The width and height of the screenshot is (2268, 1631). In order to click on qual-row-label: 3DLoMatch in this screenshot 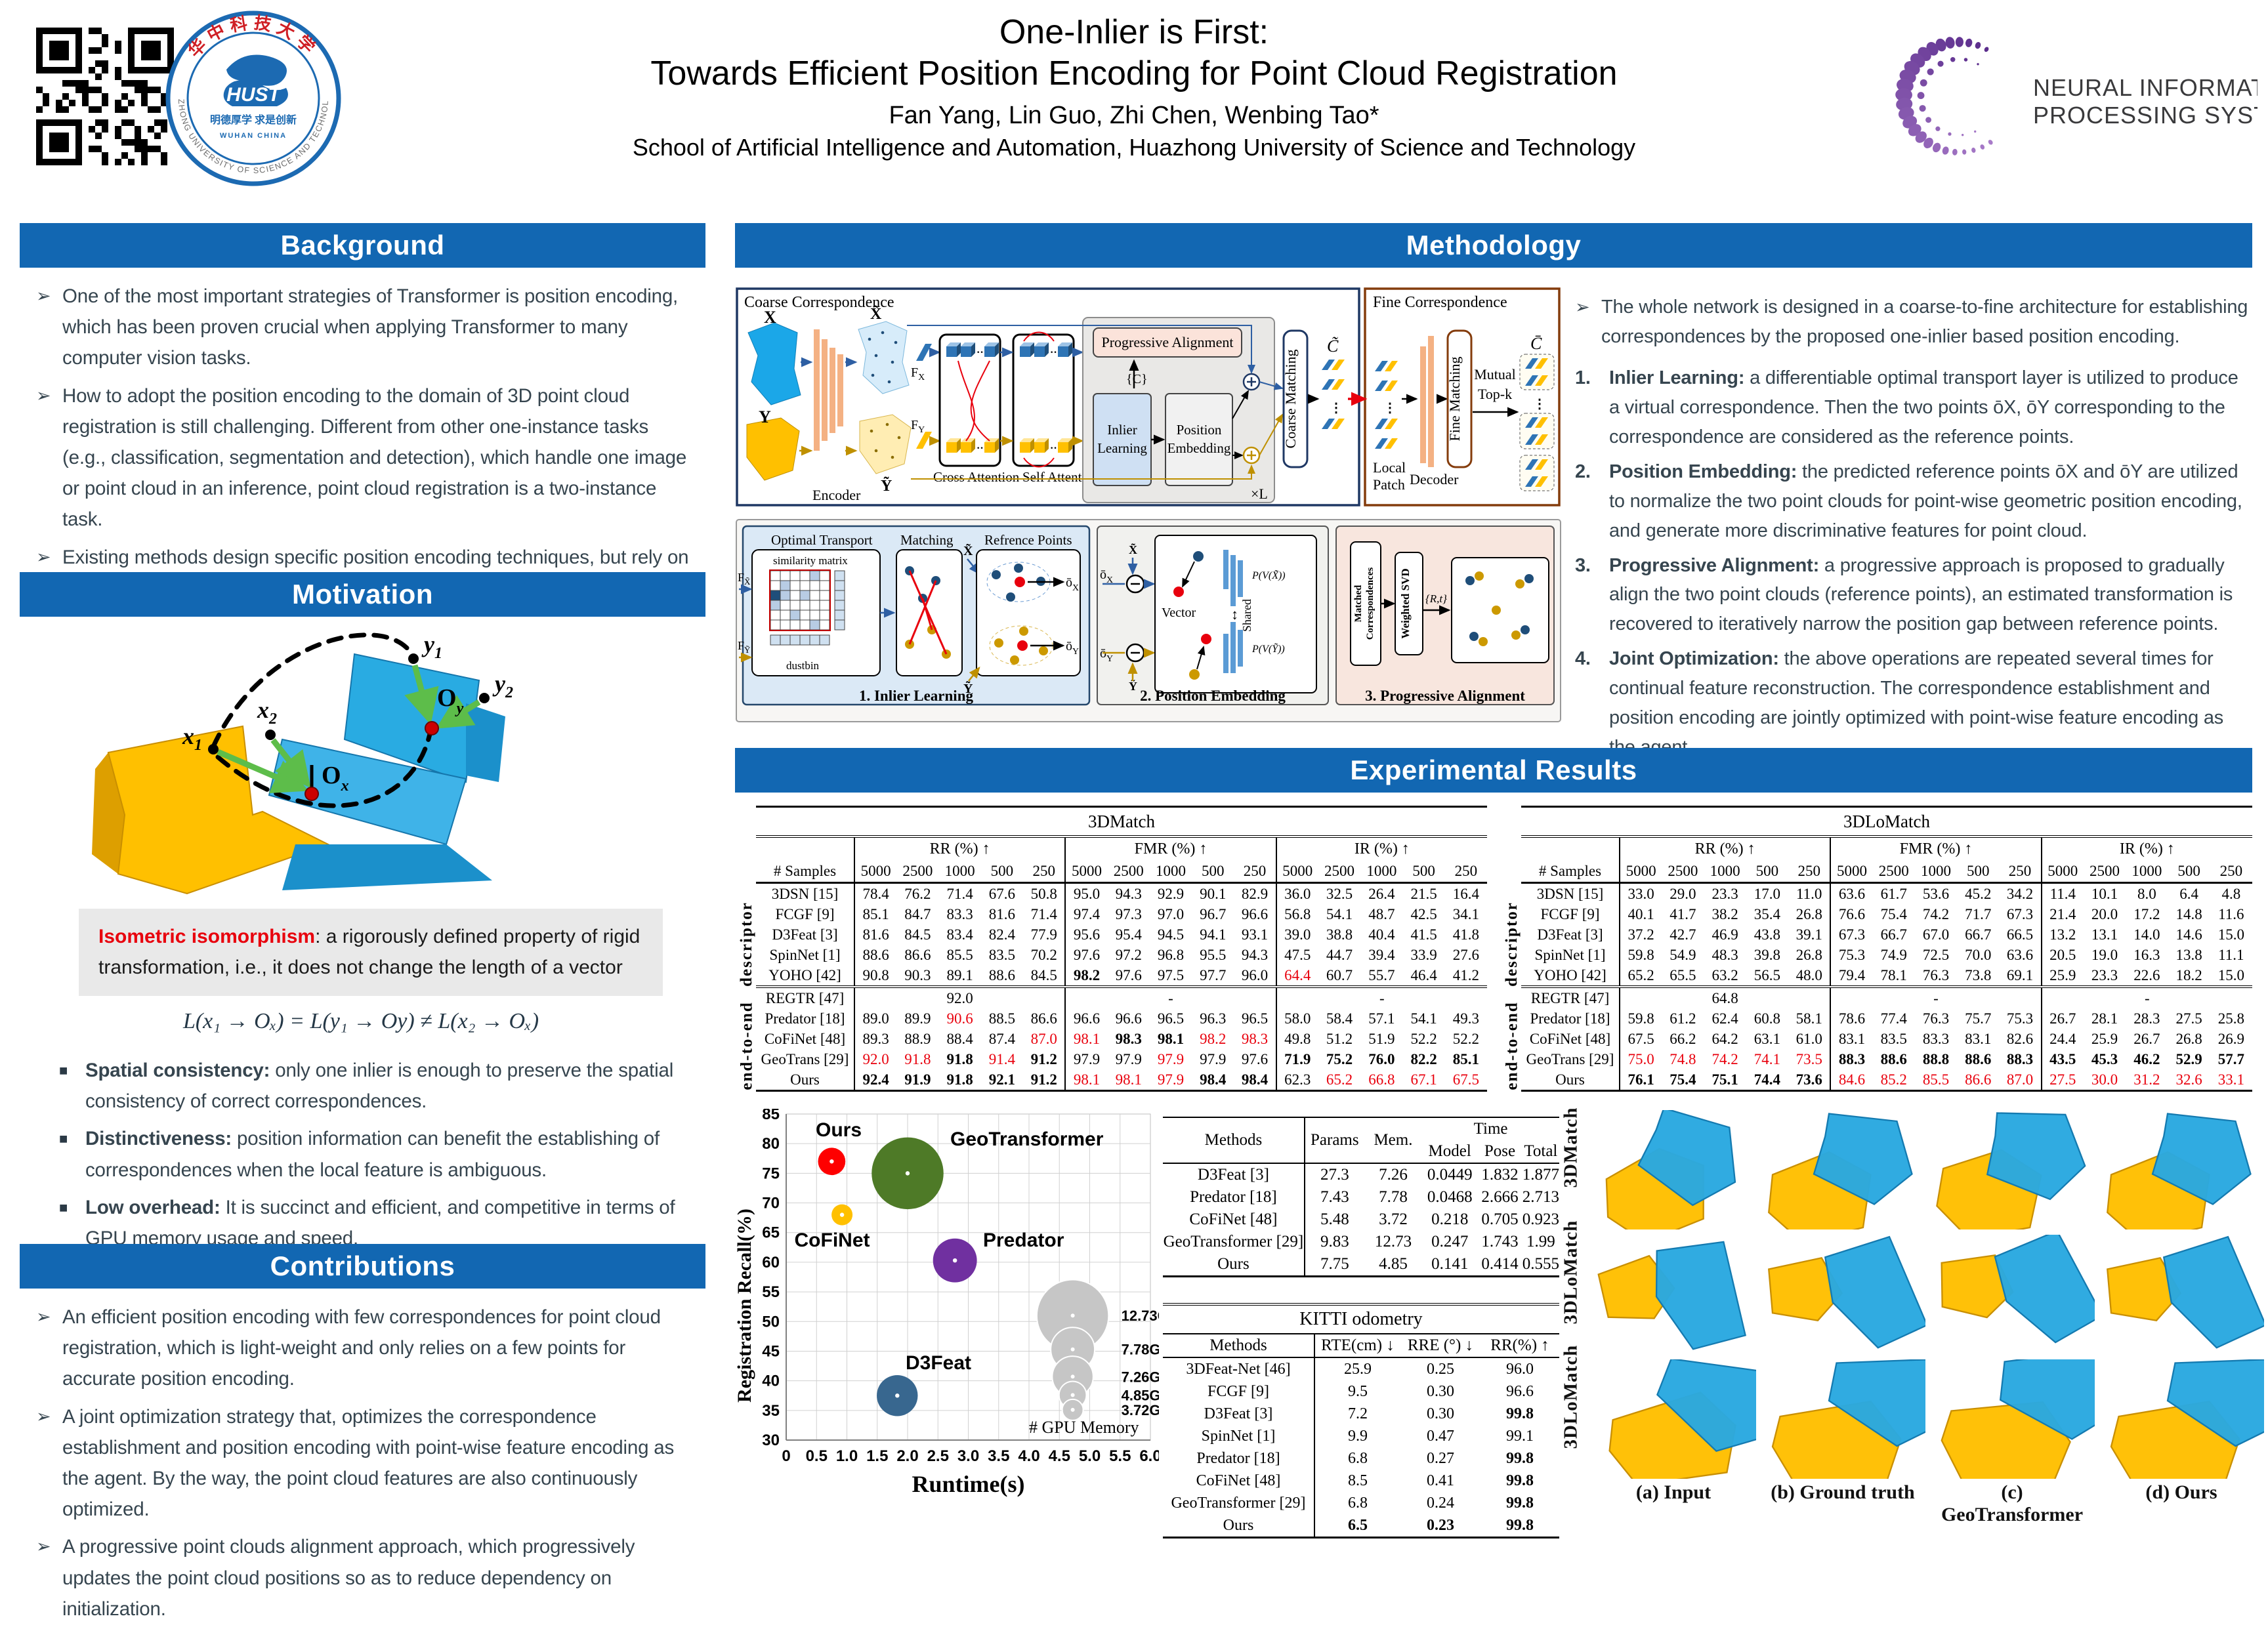, I will do `click(1571, 1396)`.